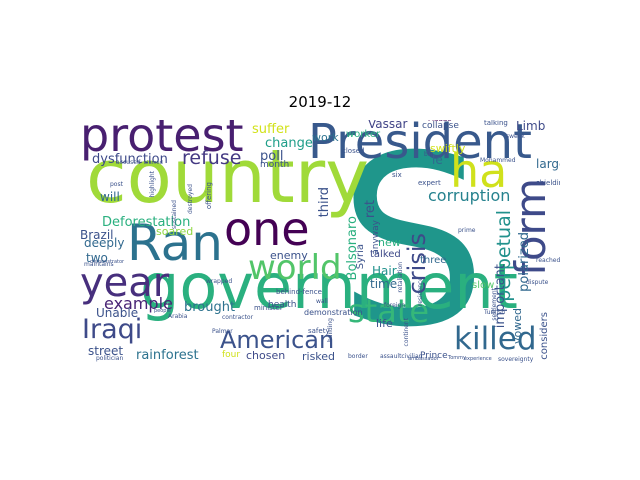 The height and width of the screenshot is (480, 640). I want to click on word-time: time, so click(384, 284).